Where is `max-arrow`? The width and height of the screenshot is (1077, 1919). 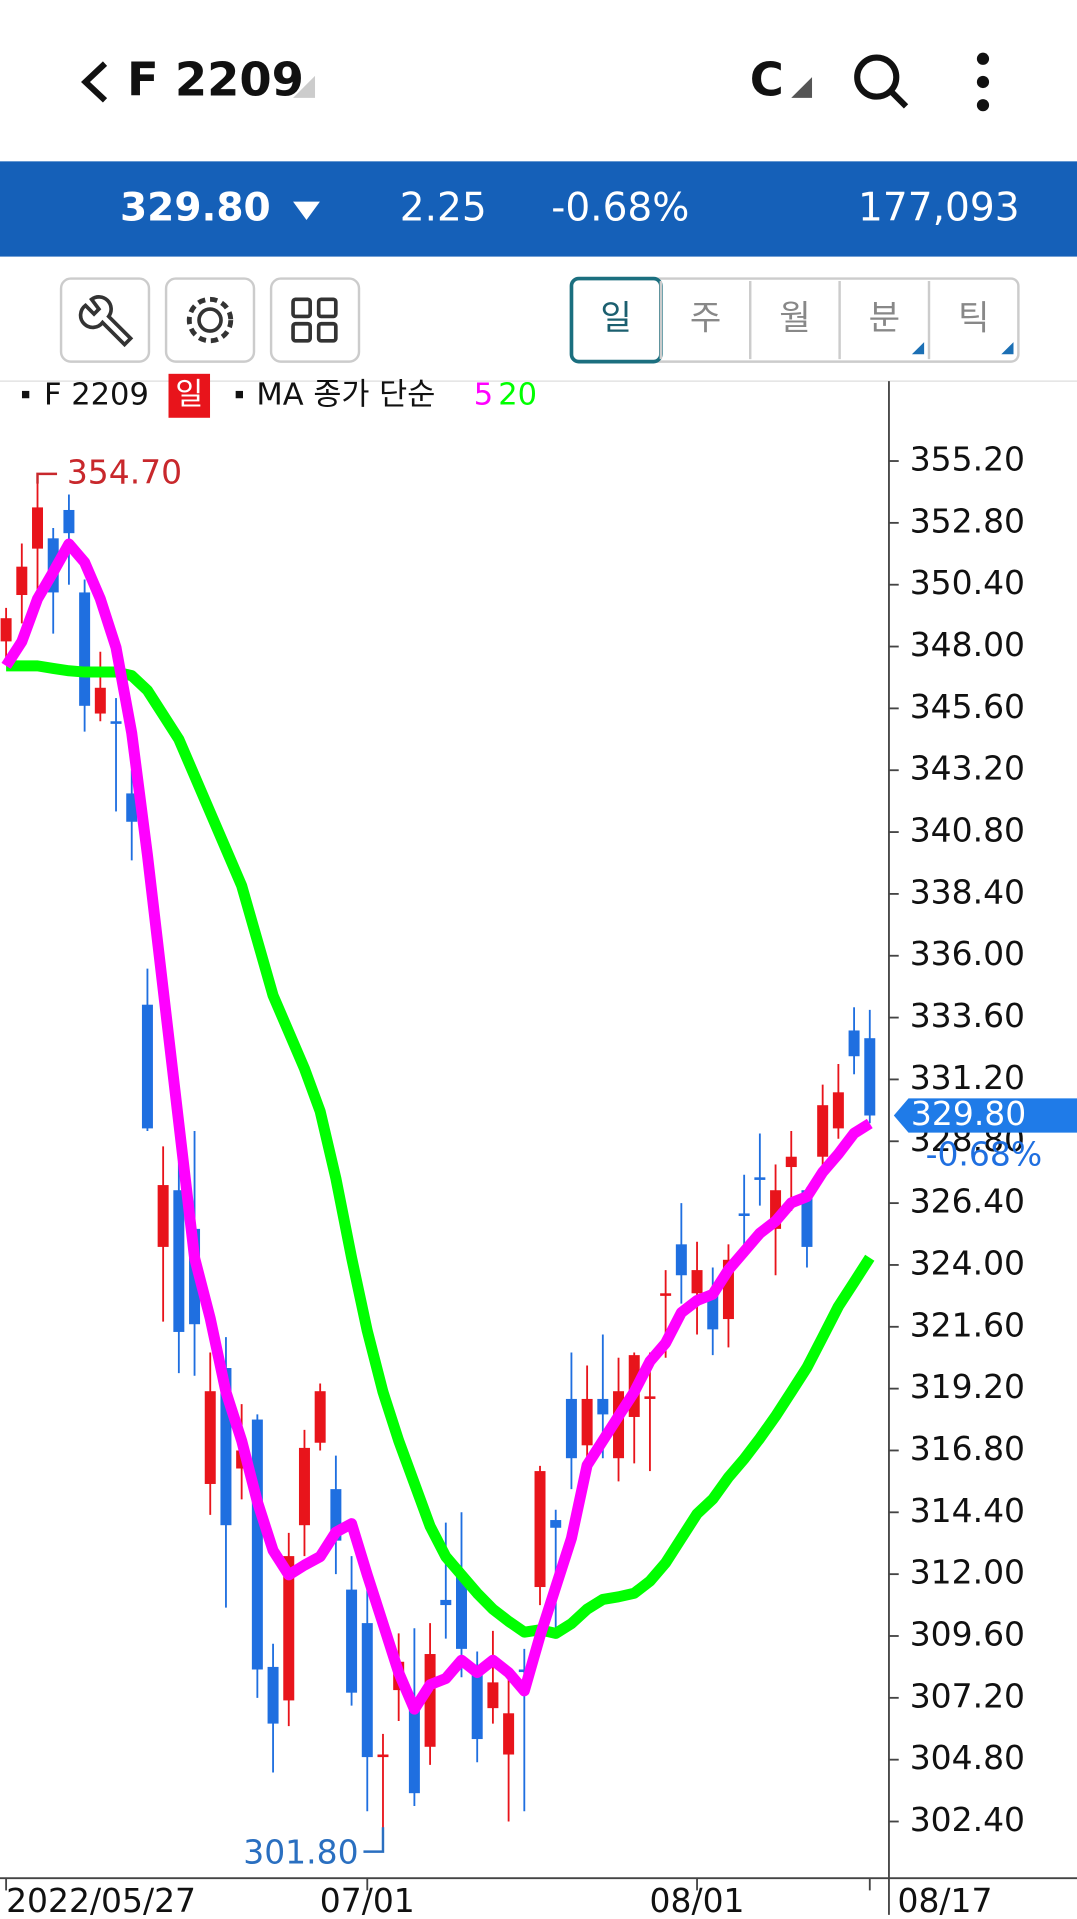 max-arrow is located at coordinates (47, 478).